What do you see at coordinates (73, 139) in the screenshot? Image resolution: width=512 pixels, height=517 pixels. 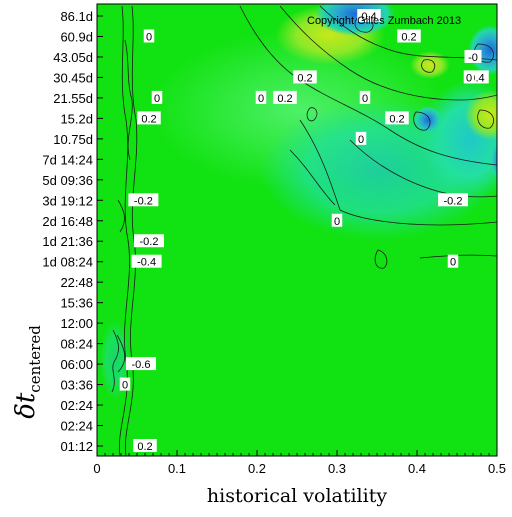 I see `y-tick-label: 10.75d` at bounding box center [73, 139].